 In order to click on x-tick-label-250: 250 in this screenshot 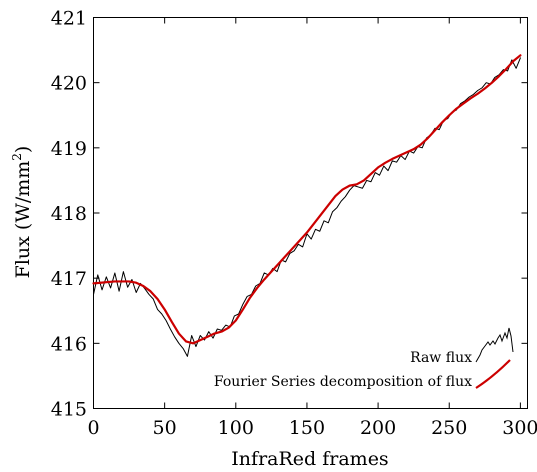, I will do `click(449, 428)`.